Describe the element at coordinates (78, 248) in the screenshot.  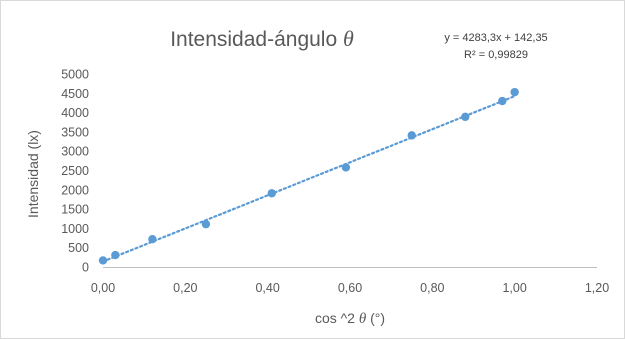
I see `y-tick-label: 500` at that location.